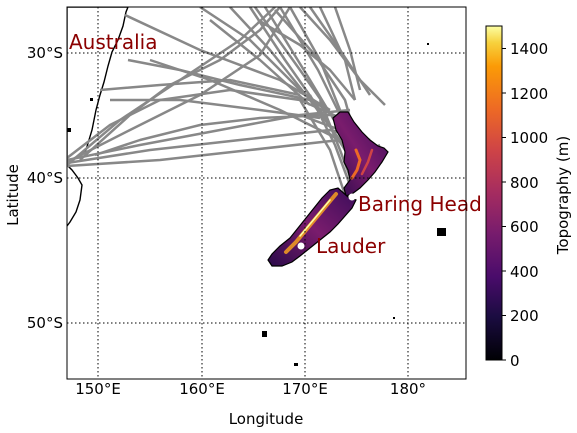 This screenshot has height=433, width=577. I want to click on label-lauder: Lauder, so click(351, 246).